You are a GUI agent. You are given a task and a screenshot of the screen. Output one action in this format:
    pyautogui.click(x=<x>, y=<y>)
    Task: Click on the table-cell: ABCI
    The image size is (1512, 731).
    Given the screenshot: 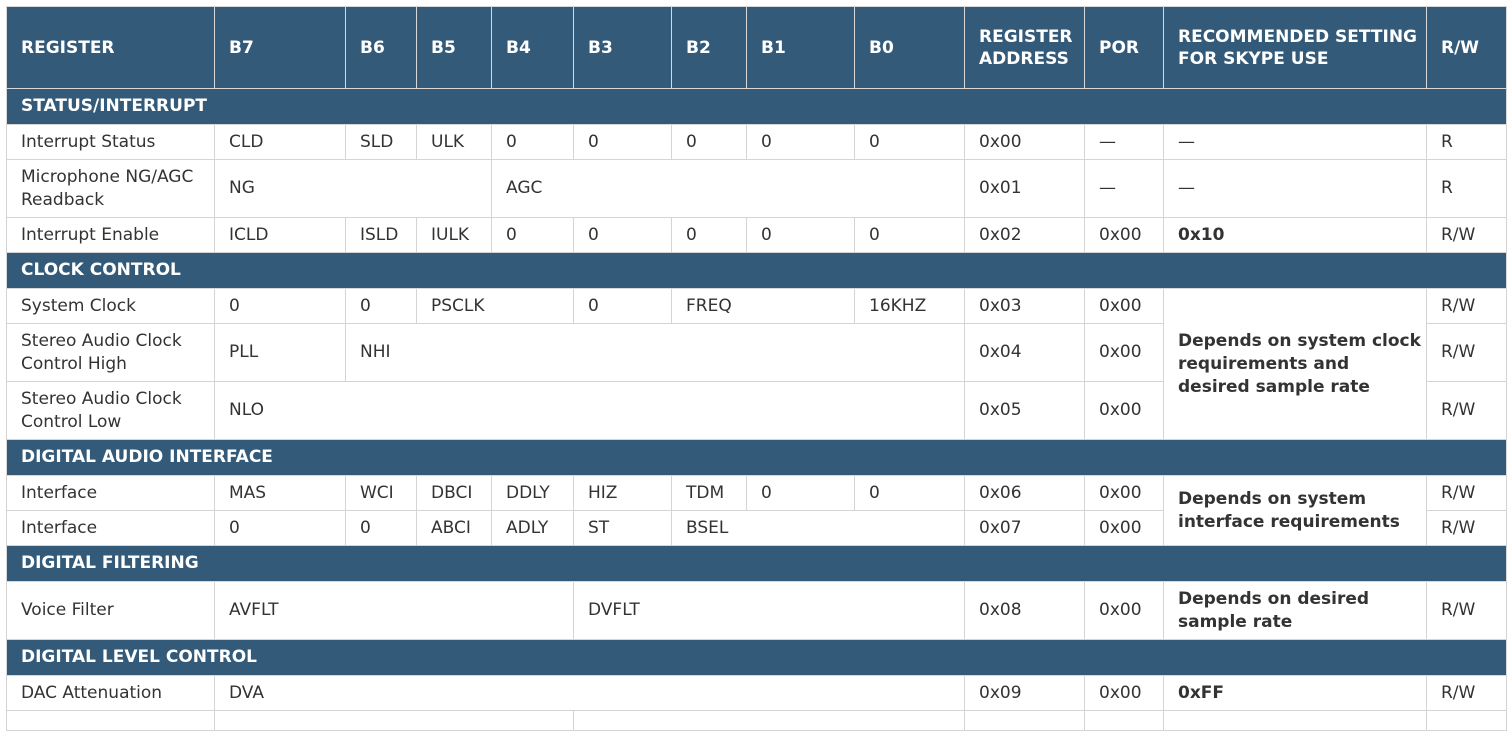 What is the action you would take?
    pyautogui.click(x=454, y=528)
    